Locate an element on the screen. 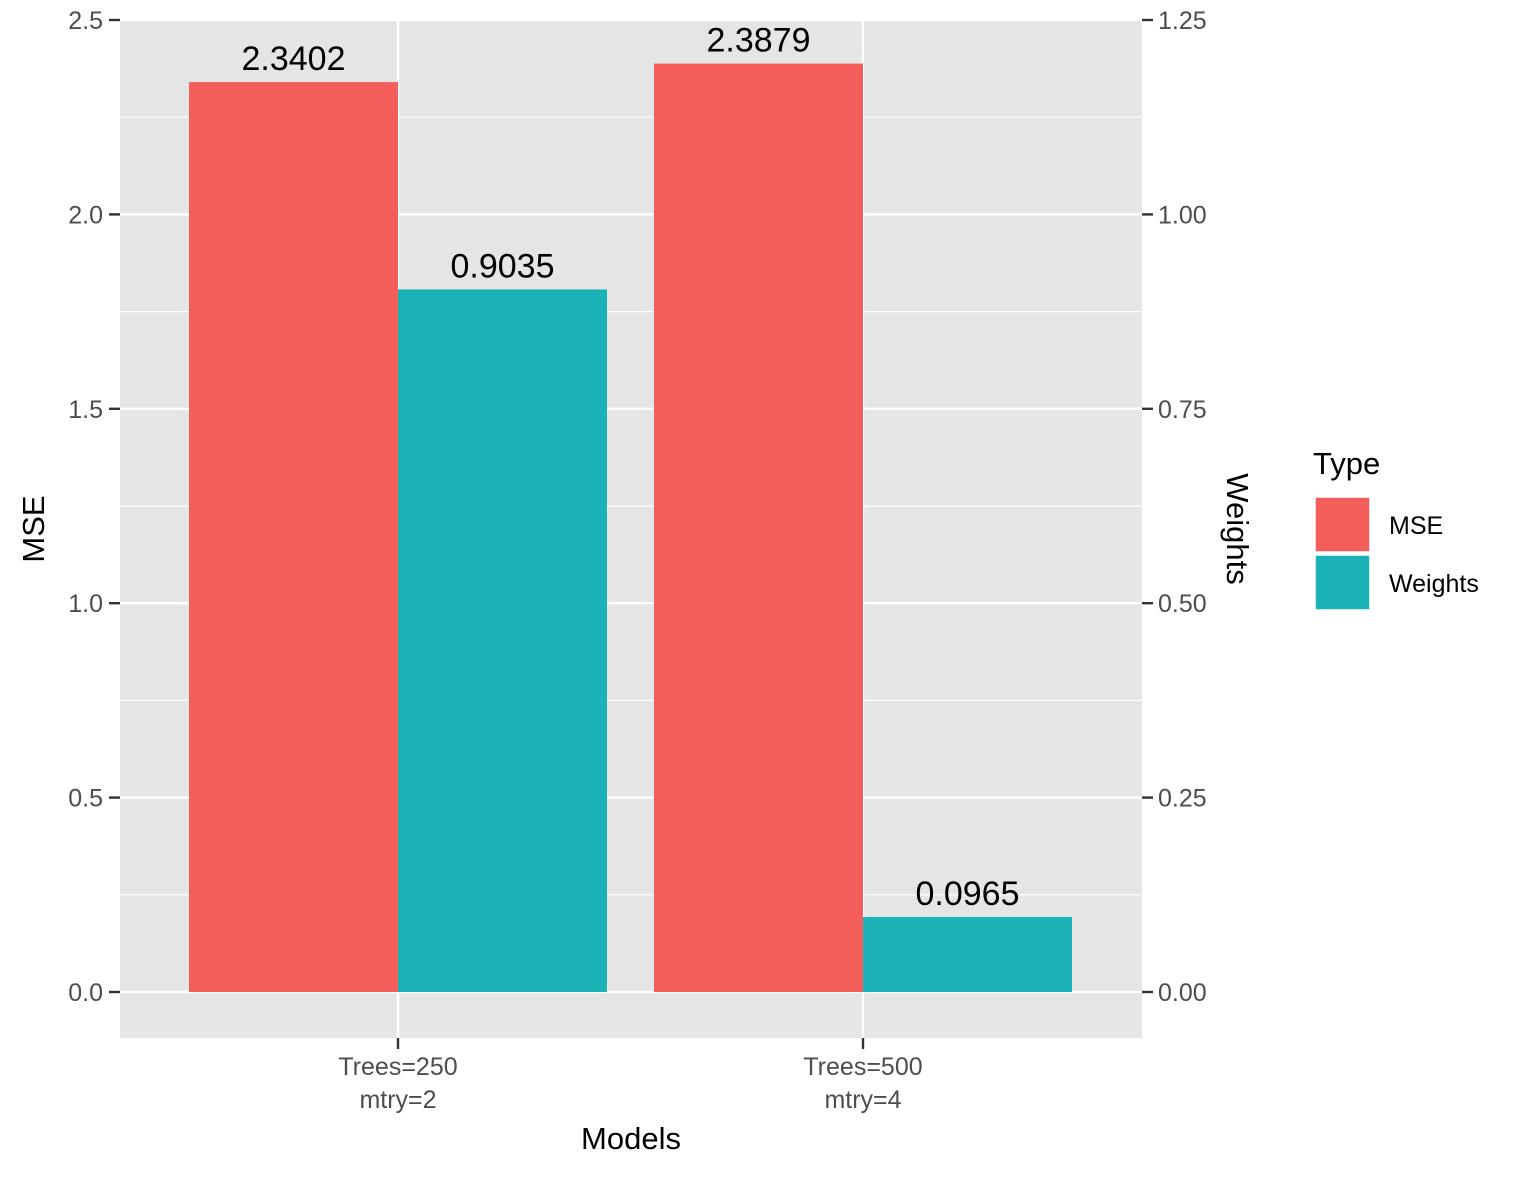 The width and height of the screenshot is (1532, 1180). x-tick-label-line: Trees=250 is located at coordinates (397, 1067).